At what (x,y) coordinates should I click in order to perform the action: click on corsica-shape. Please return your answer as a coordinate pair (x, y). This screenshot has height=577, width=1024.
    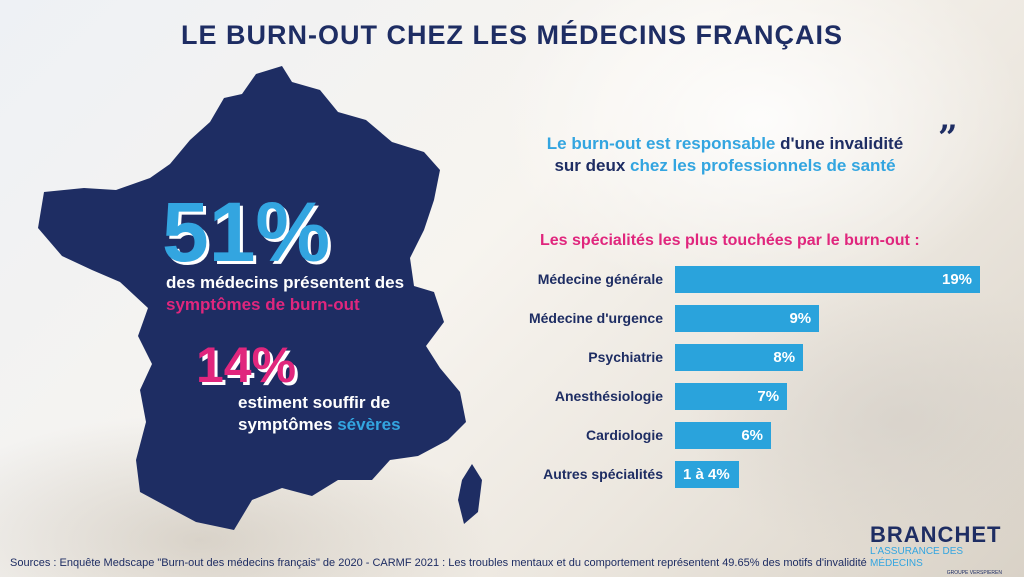
    Looking at the image, I should click on (470, 494).